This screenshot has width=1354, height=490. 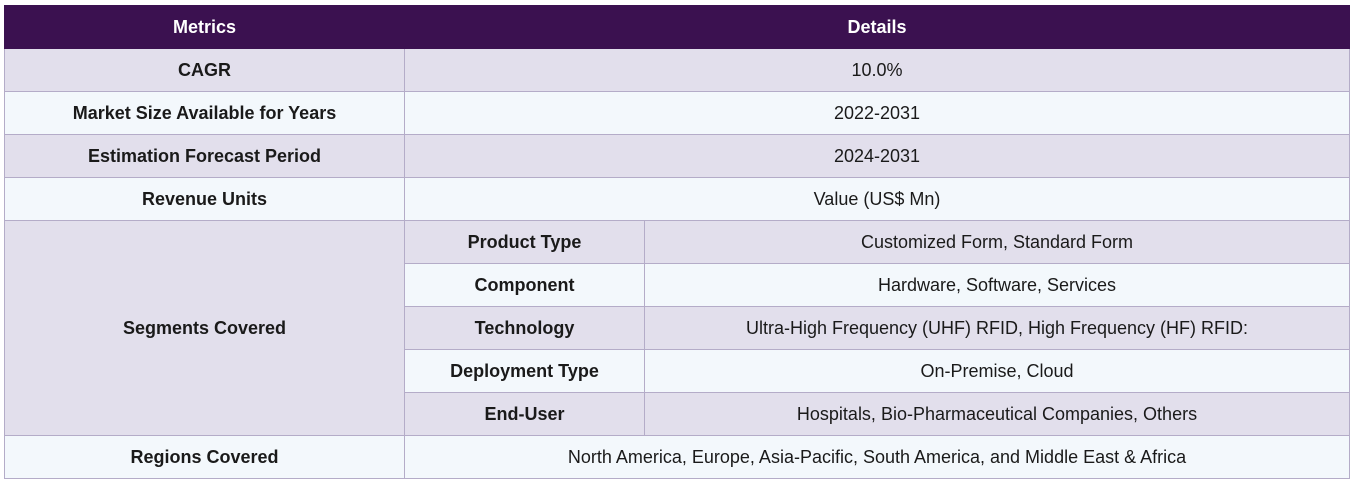 I want to click on segment-label: Product Type, so click(x=524, y=242).